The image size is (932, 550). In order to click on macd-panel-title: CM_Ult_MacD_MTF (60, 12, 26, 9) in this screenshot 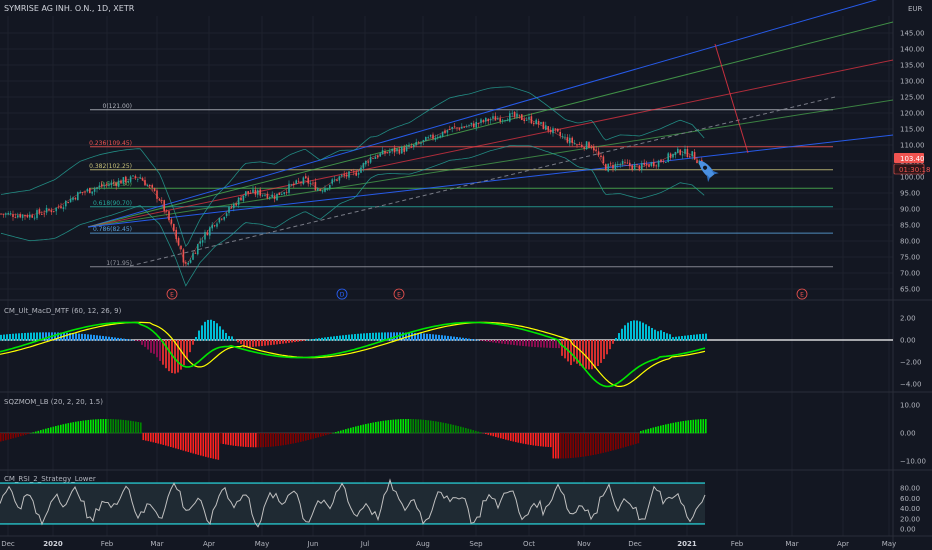, I will do `click(63, 311)`.